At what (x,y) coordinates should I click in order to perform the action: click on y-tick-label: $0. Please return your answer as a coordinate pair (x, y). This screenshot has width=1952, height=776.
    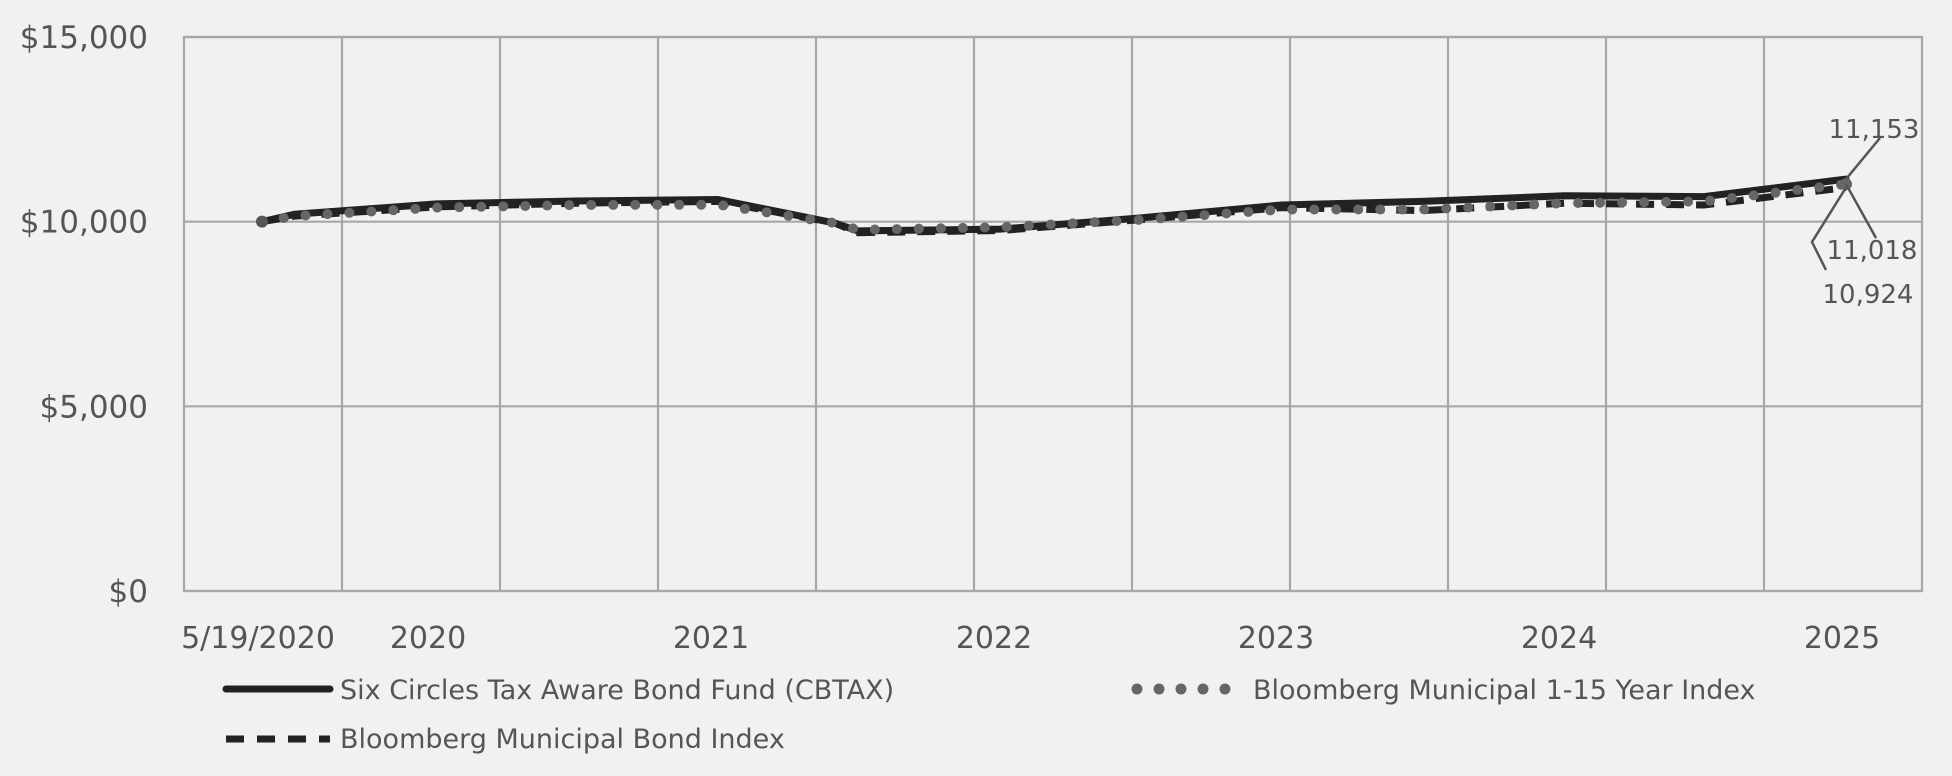
    Looking at the image, I should click on (128, 592).